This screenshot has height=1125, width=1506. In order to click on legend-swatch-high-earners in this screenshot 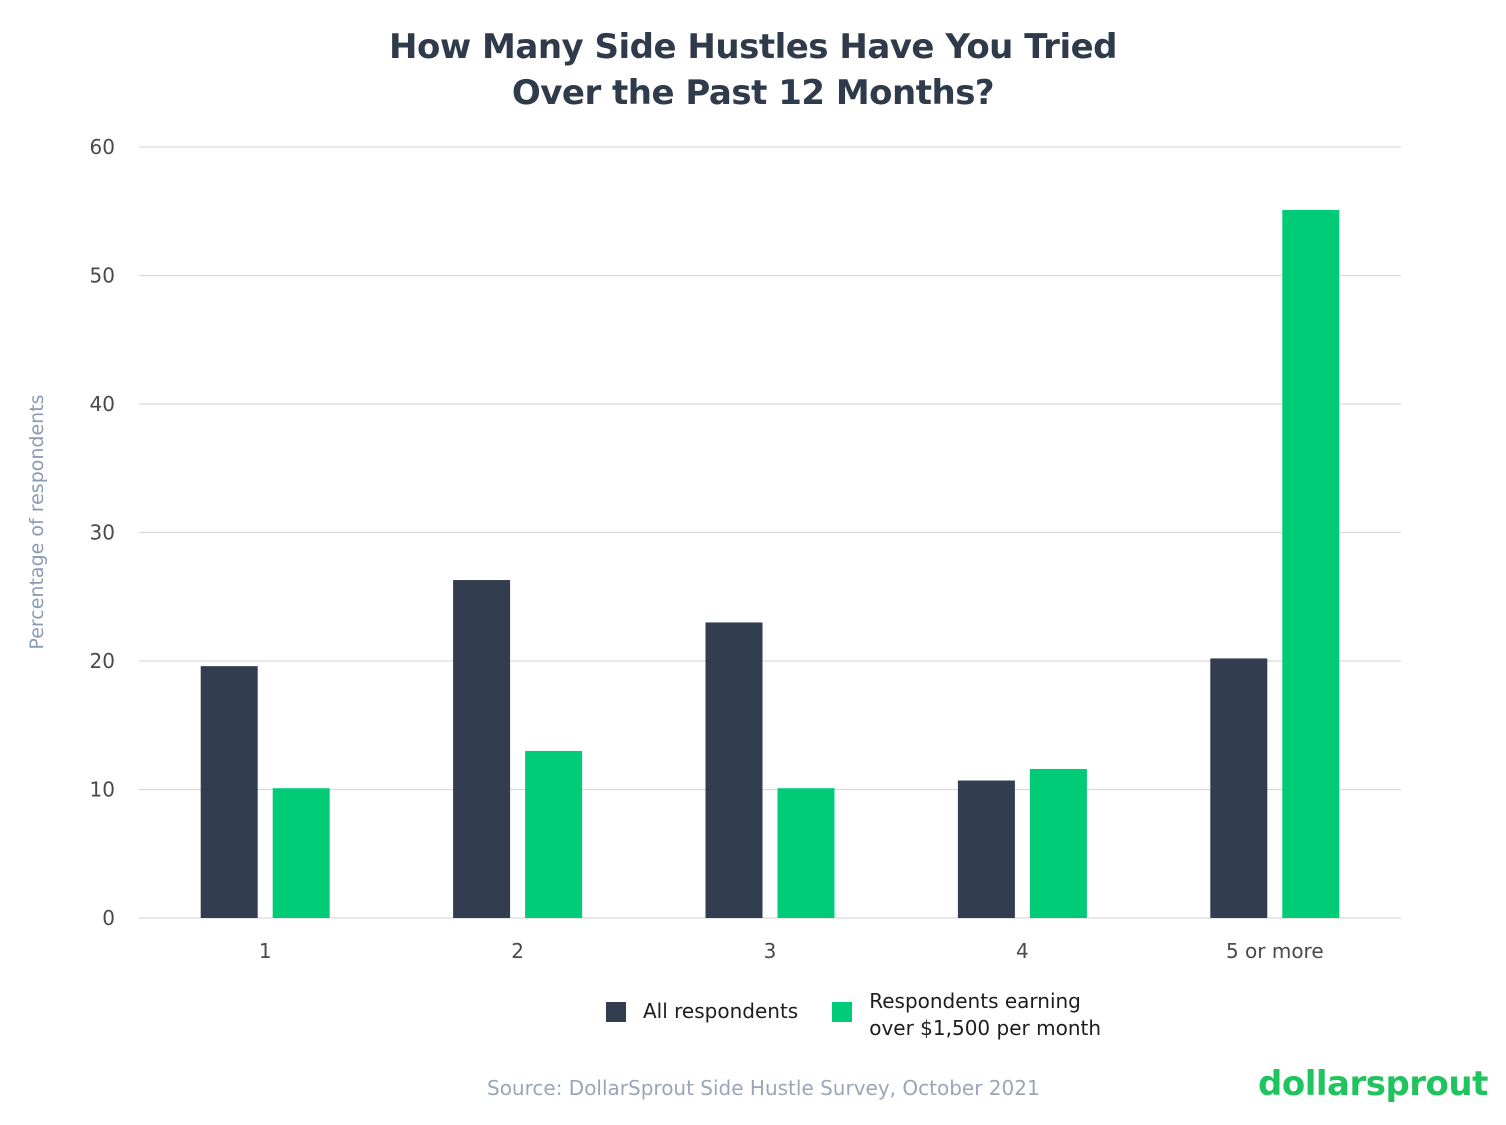, I will do `click(842, 1012)`.